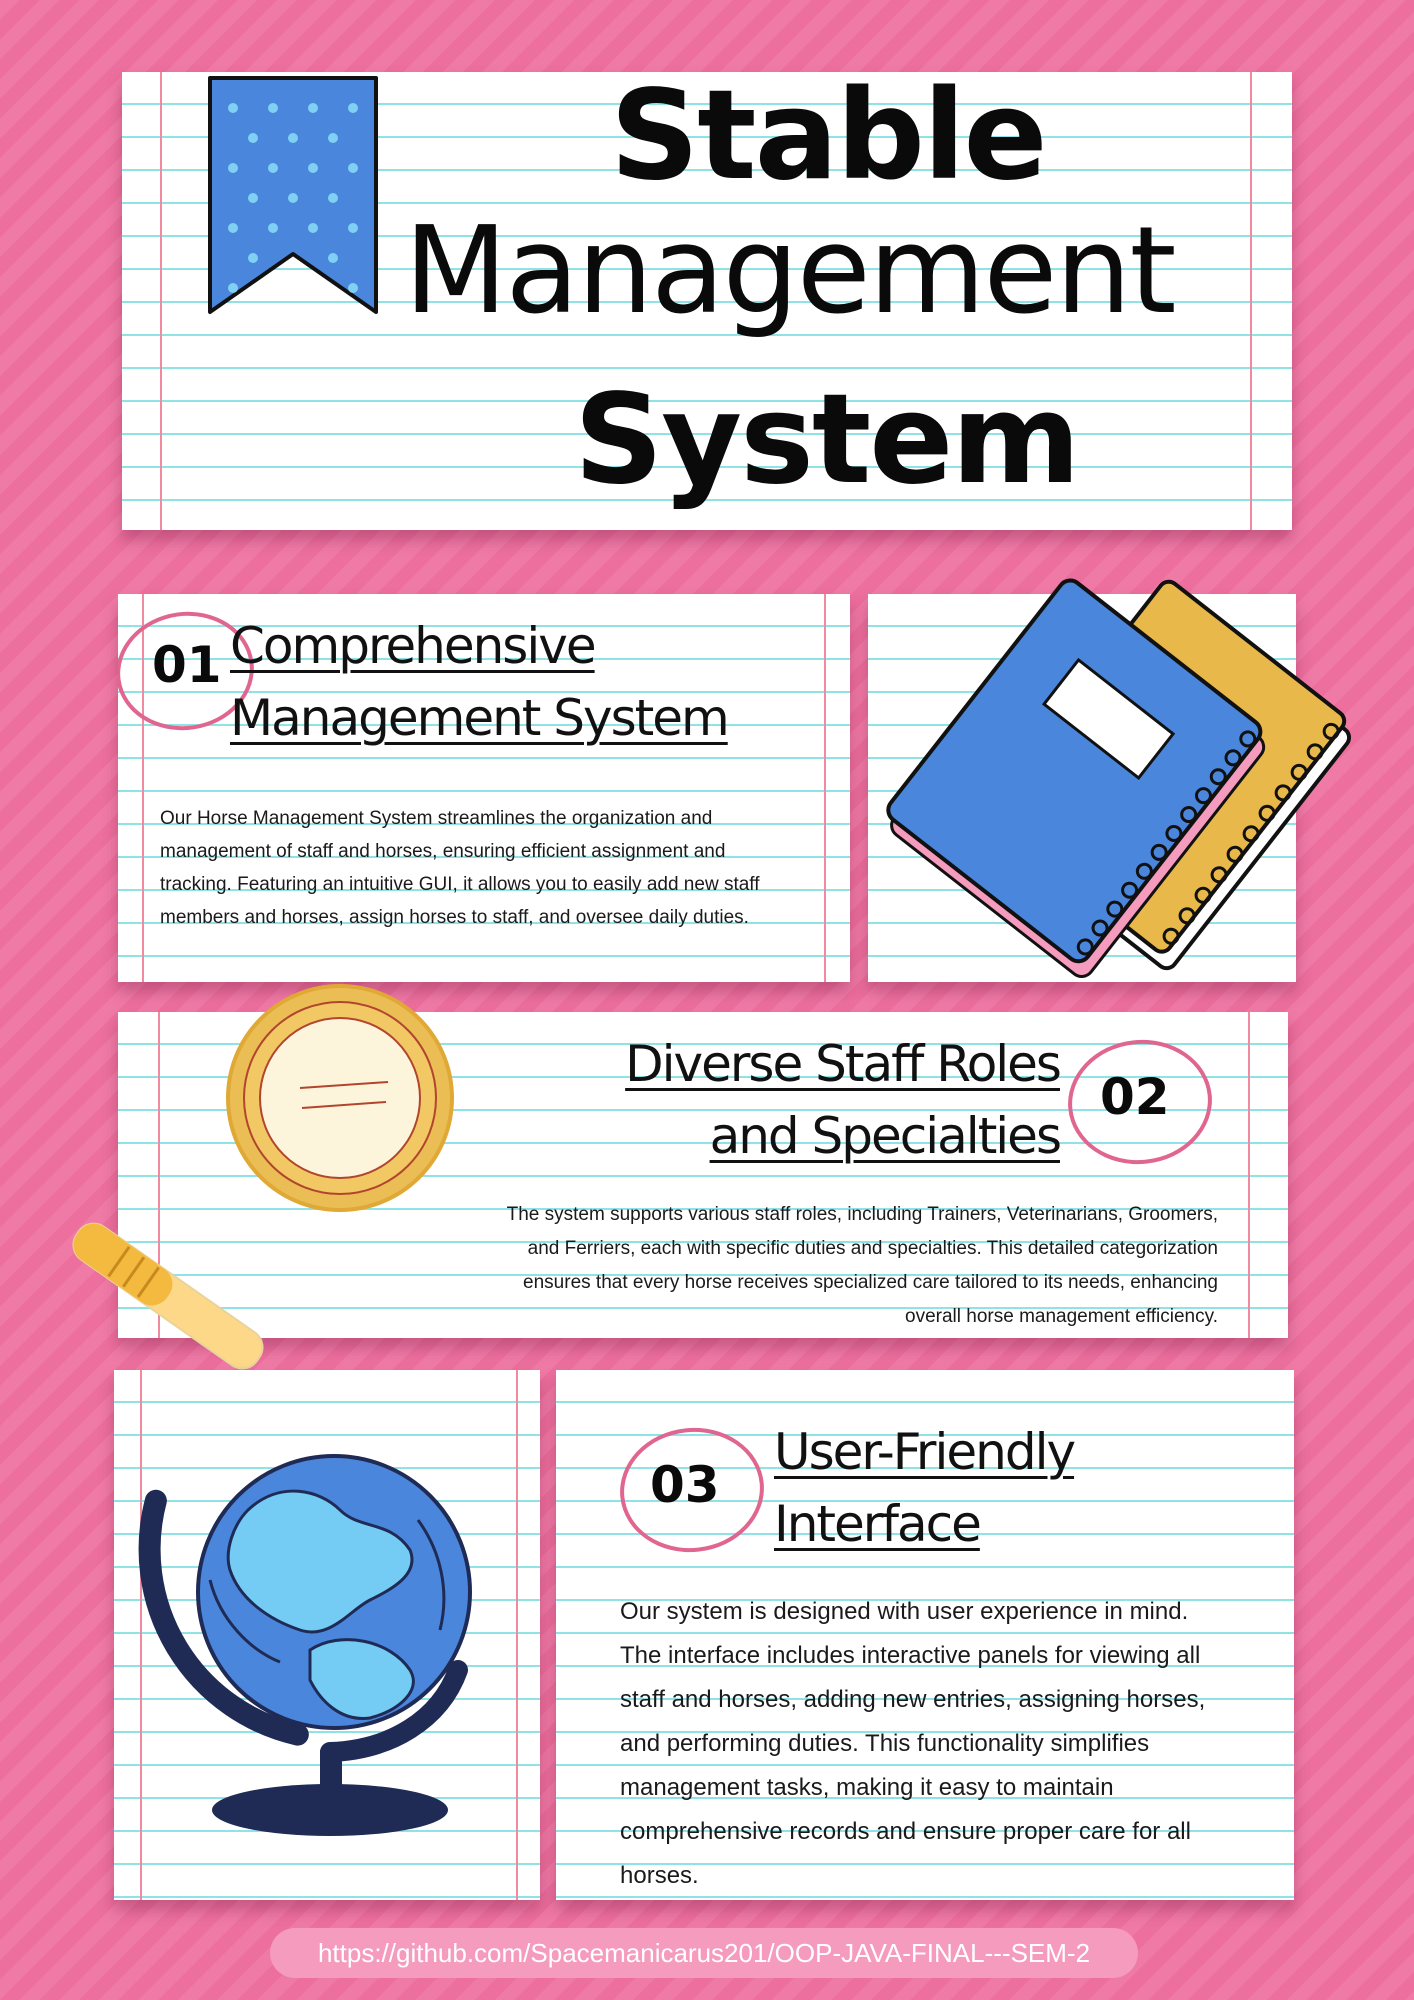 The width and height of the screenshot is (1414, 2000). I want to click on title-line-2: Management, so click(790, 271).